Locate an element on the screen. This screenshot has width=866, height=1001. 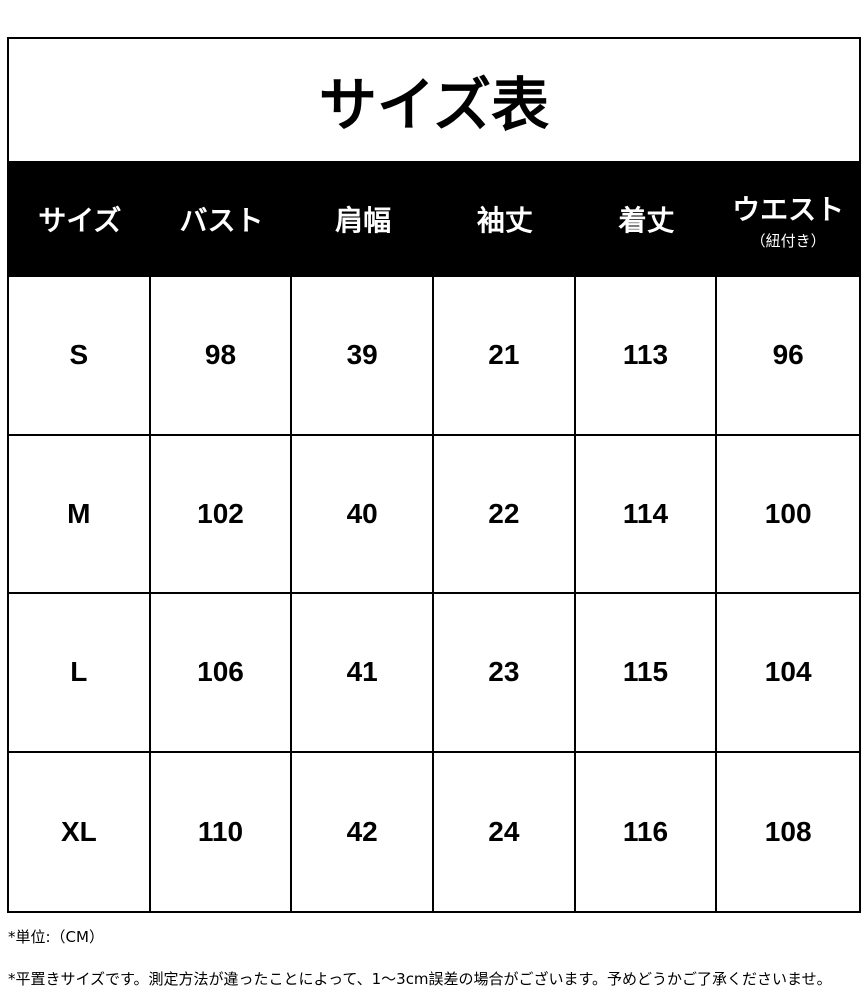
column-header: サイズ is located at coordinates (80, 219).